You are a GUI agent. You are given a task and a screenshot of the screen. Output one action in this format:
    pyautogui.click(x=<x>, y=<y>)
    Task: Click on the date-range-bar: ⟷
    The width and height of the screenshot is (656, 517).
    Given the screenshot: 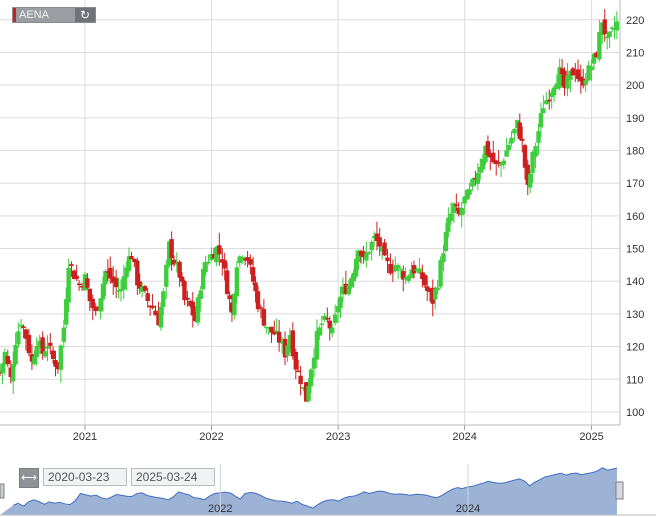 What is the action you would take?
    pyautogui.click(x=117, y=478)
    